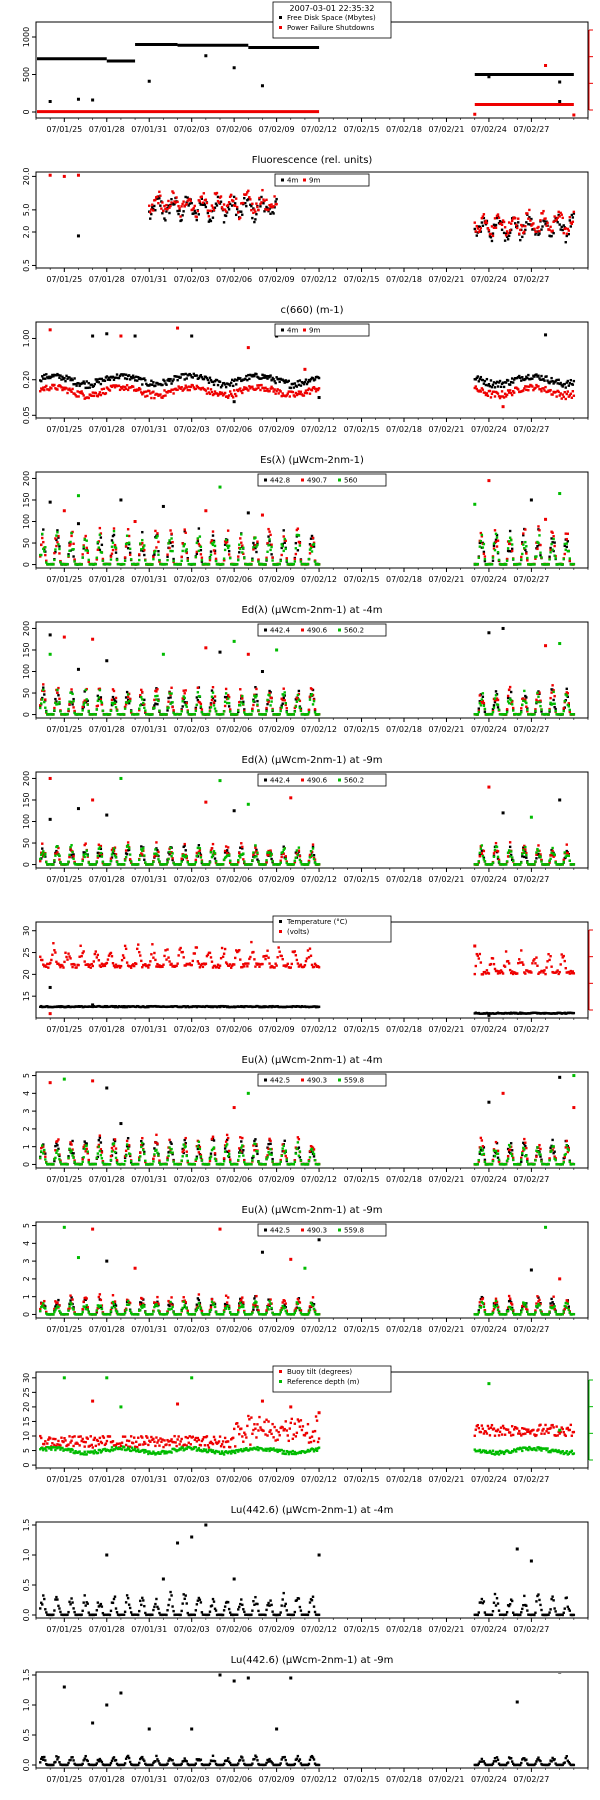 This screenshot has height=1800, width=600. Describe the element at coordinates (64, 729) in the screenshot. I see `x-tick-label: 07/01/25` at that location.